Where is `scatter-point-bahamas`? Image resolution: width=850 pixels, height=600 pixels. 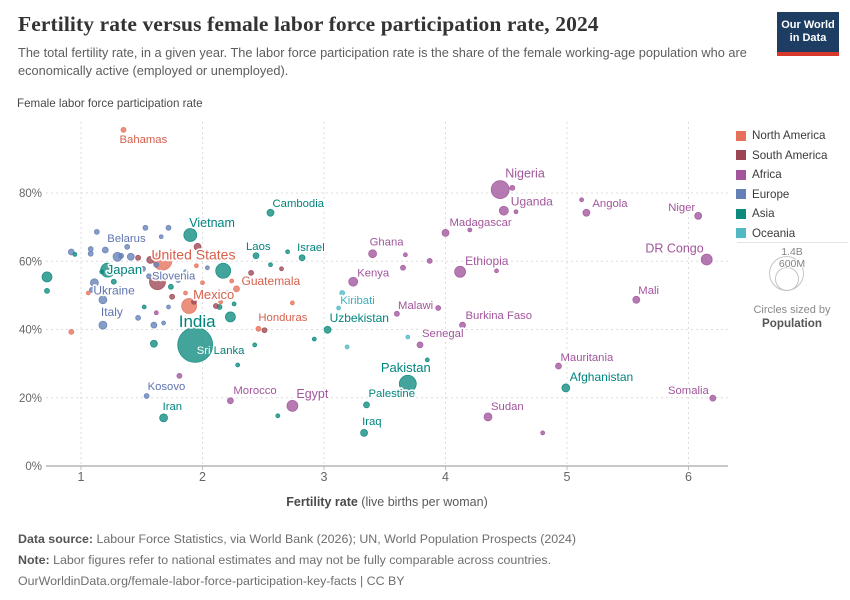
scatter-point-bahamas is located at coordinates (123, 130).